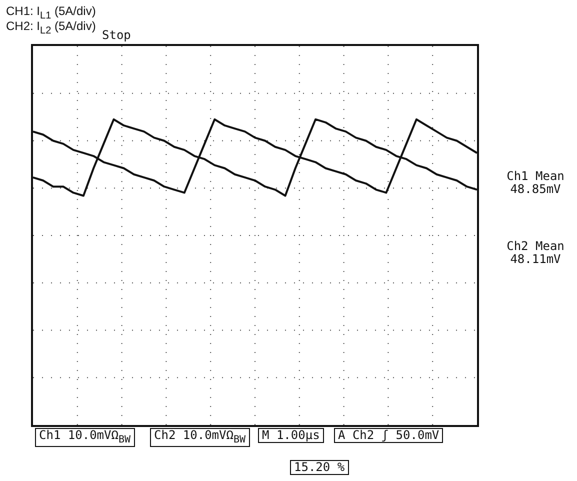  Describe the element at coordinates (116, 35) in the screenshot. I see `text: Stop` at that location.